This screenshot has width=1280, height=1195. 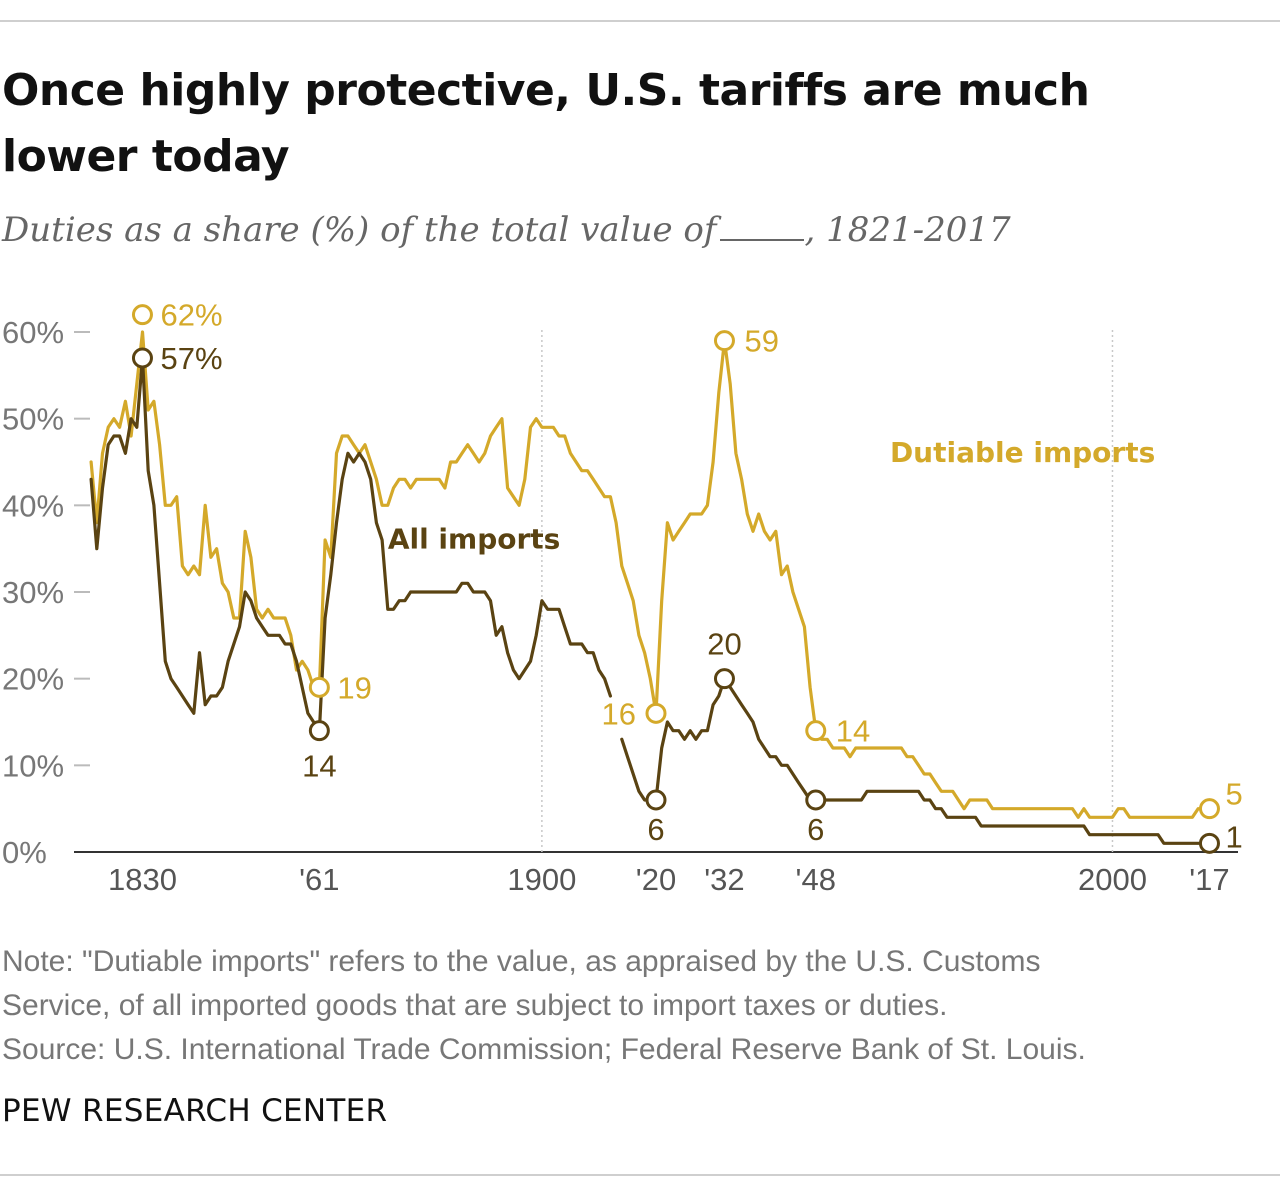 I want to click on series-name-label: Dutiable imports, so click(x=1022, y=452).